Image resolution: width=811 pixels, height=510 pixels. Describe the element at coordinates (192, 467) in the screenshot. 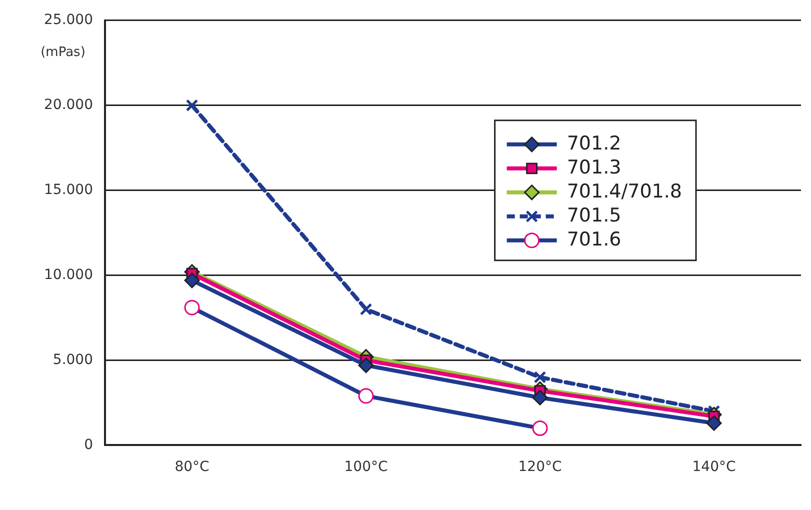

I see `x-tick-label: 80°C` at that location.